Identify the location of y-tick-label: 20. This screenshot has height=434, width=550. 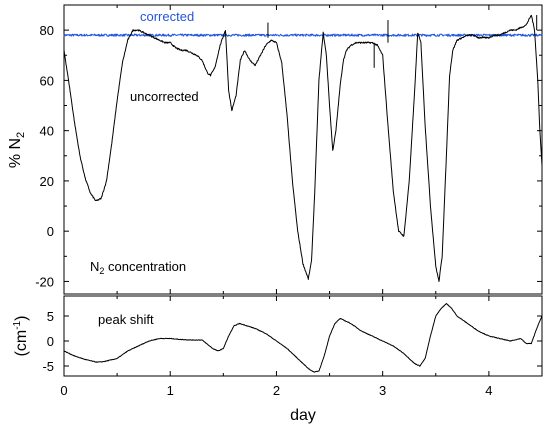
(47, 181).